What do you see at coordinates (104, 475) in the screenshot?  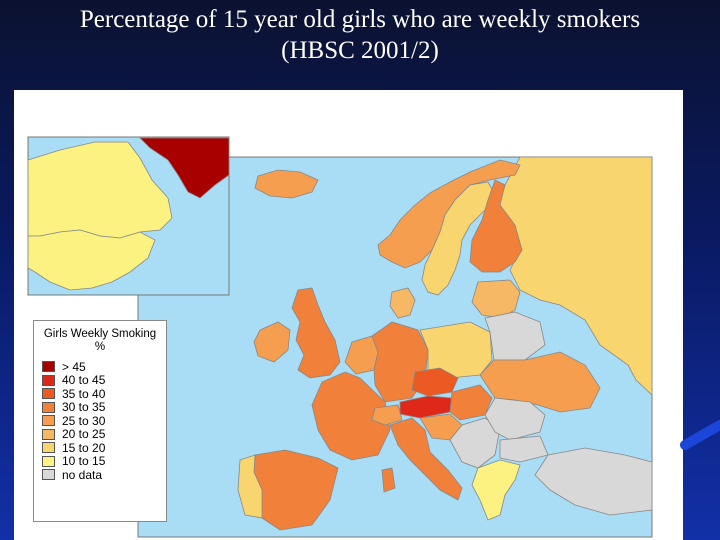 I see `legend-item: no data` at bounding box center [104, 475].